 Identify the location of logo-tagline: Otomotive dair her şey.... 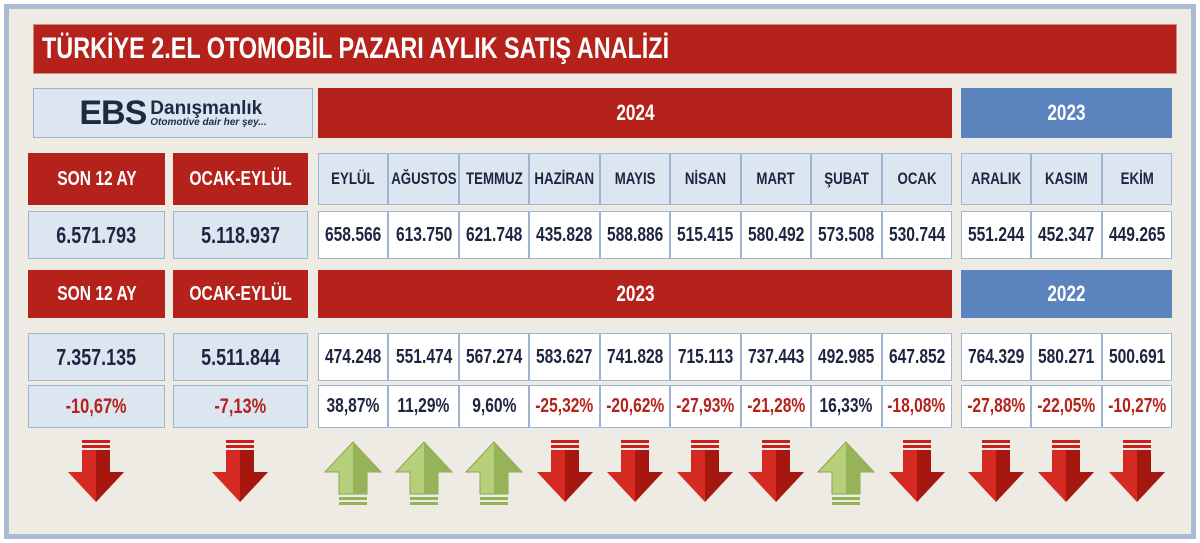
(208, 122).